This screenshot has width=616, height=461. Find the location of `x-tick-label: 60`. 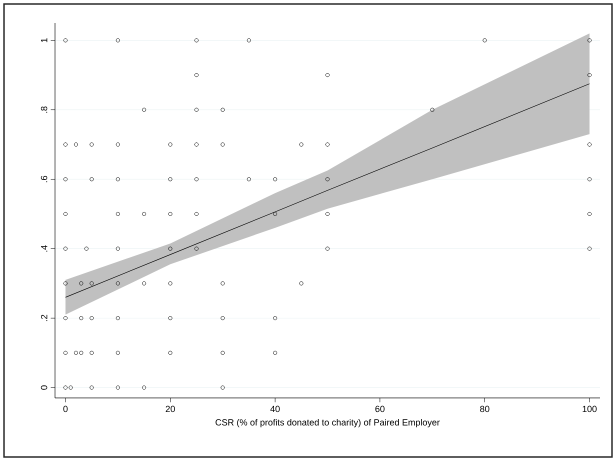

x-tick-label: 60 is located at coordinates (380, 409).